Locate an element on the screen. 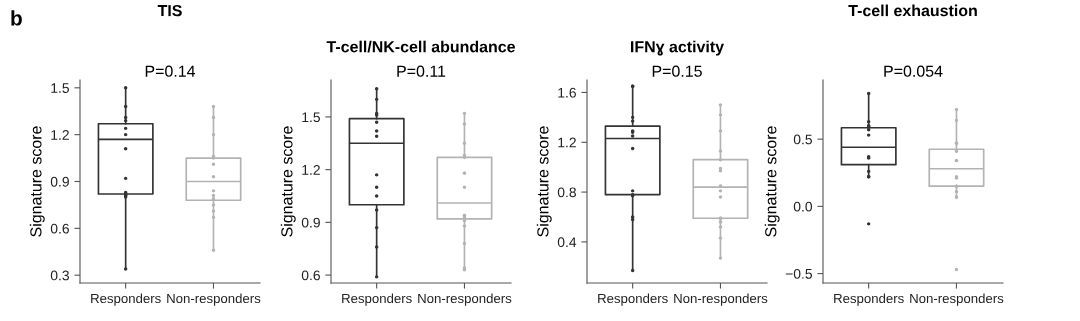 This screenshot has width=1080, height=321. chart-title: TIS is located at coordinates (169, 10).